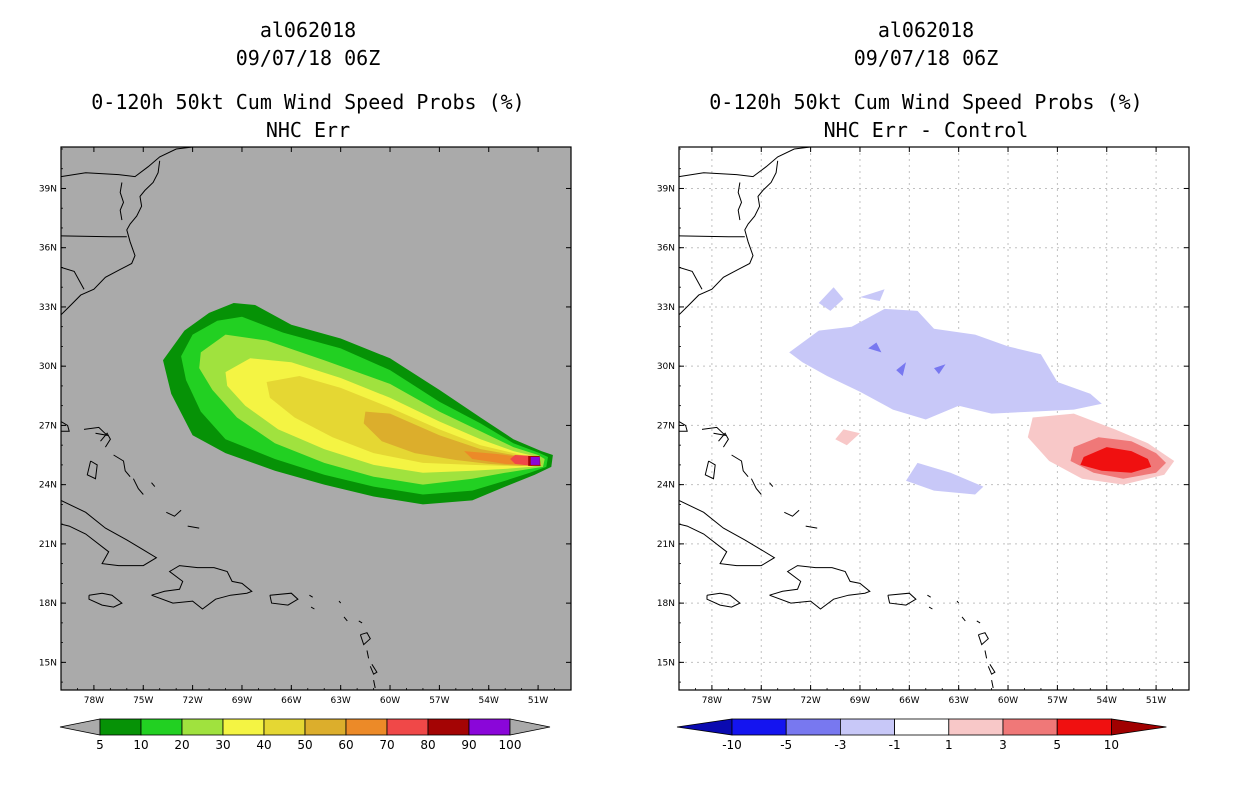 This screenshot has height=800, width=1236. What do you see at coordinates (263, 745) in the screenshot?
I see `colorbar-label: 40` at bounding box center [263, 745].